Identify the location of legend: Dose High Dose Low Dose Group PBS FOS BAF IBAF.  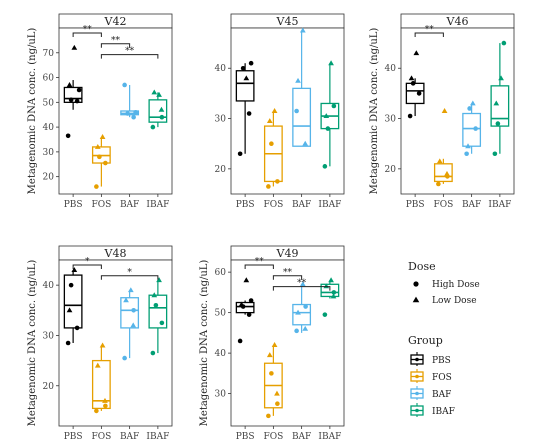
(444, 338).